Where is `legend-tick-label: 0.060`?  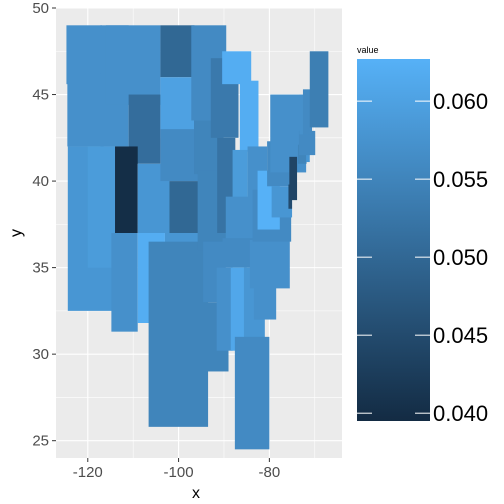
legend-tick-label: 0.060 is located at coordinates (460, 101).